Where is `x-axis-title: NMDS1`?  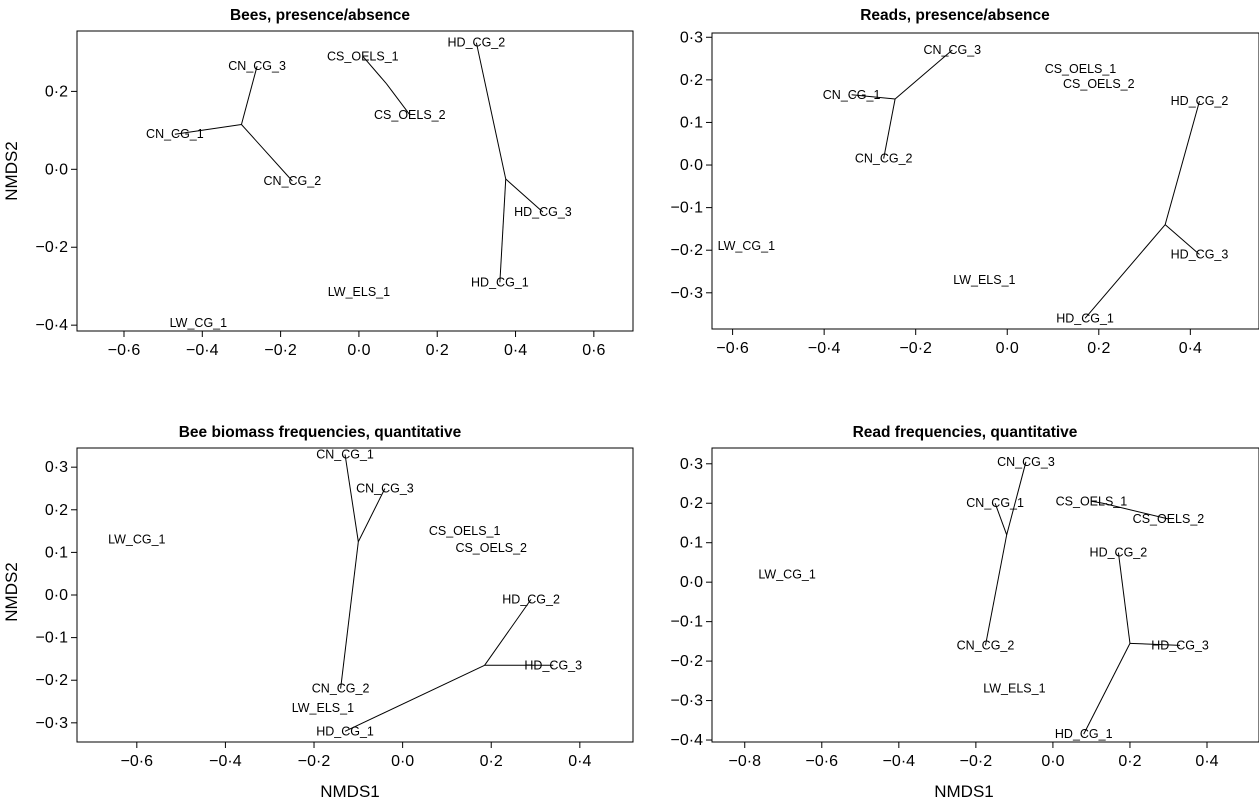 x-axis-title: NMDS1 is located at coordinates (350, 791).